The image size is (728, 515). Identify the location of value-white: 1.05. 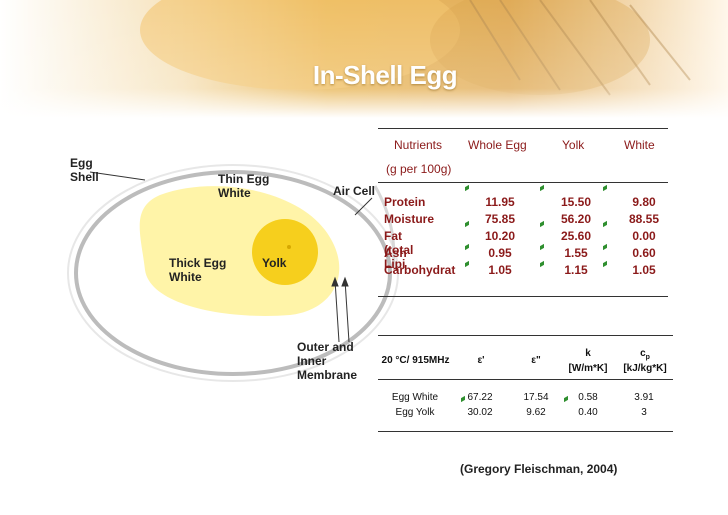
(644, 270).